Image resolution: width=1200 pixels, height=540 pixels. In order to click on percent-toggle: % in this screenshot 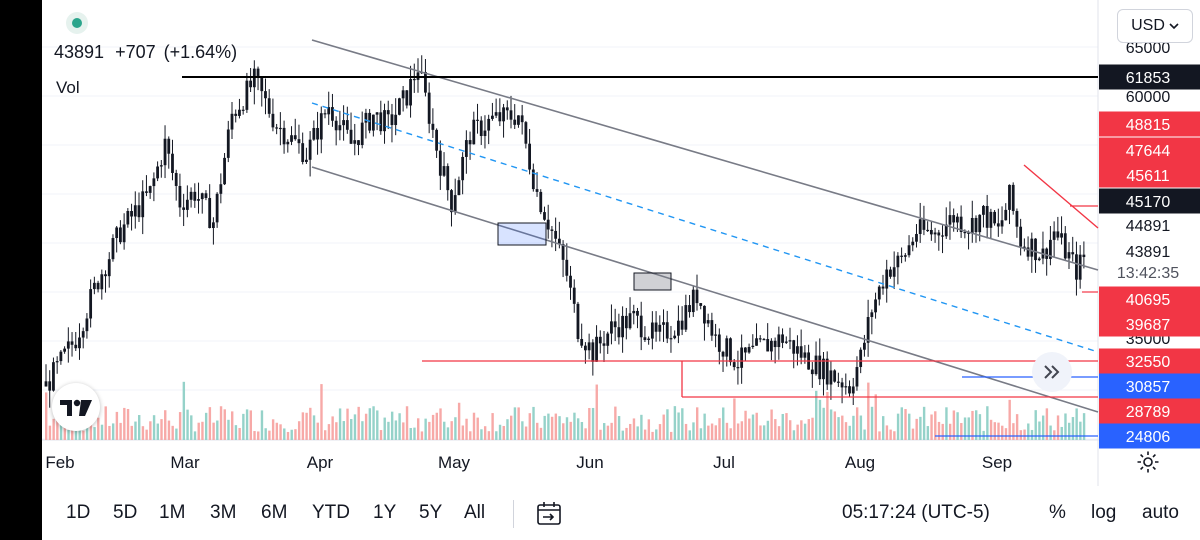, I will do `click(1057, 512)`.